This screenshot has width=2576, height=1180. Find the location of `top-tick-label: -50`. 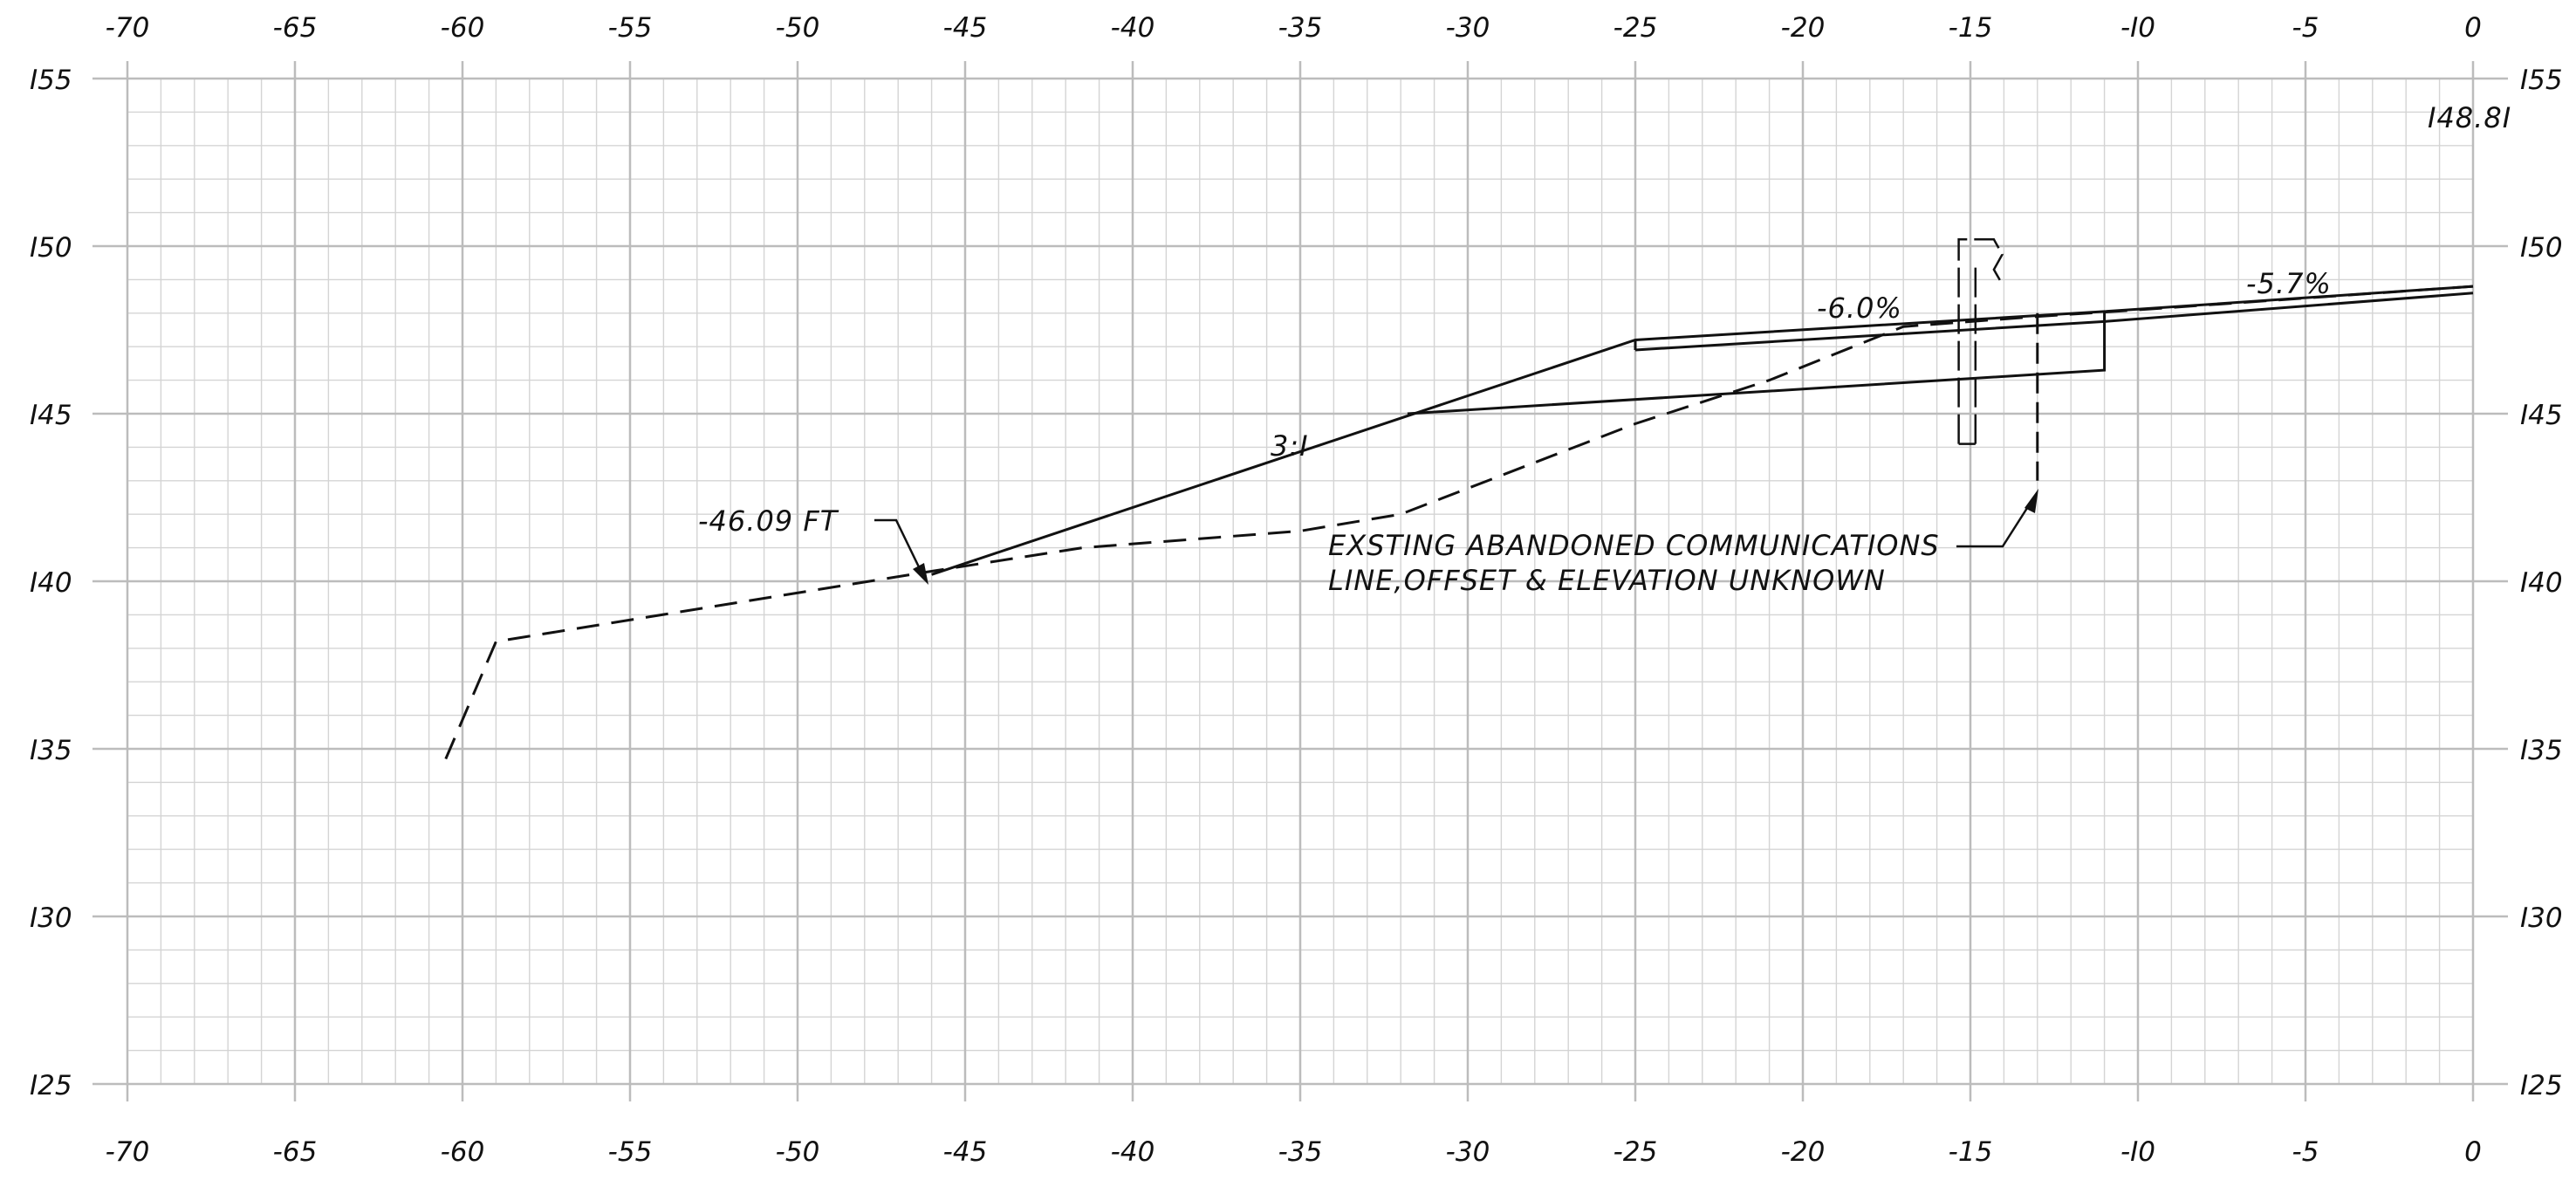

top-tick-label: -50 is located at coordinates (798, 28).